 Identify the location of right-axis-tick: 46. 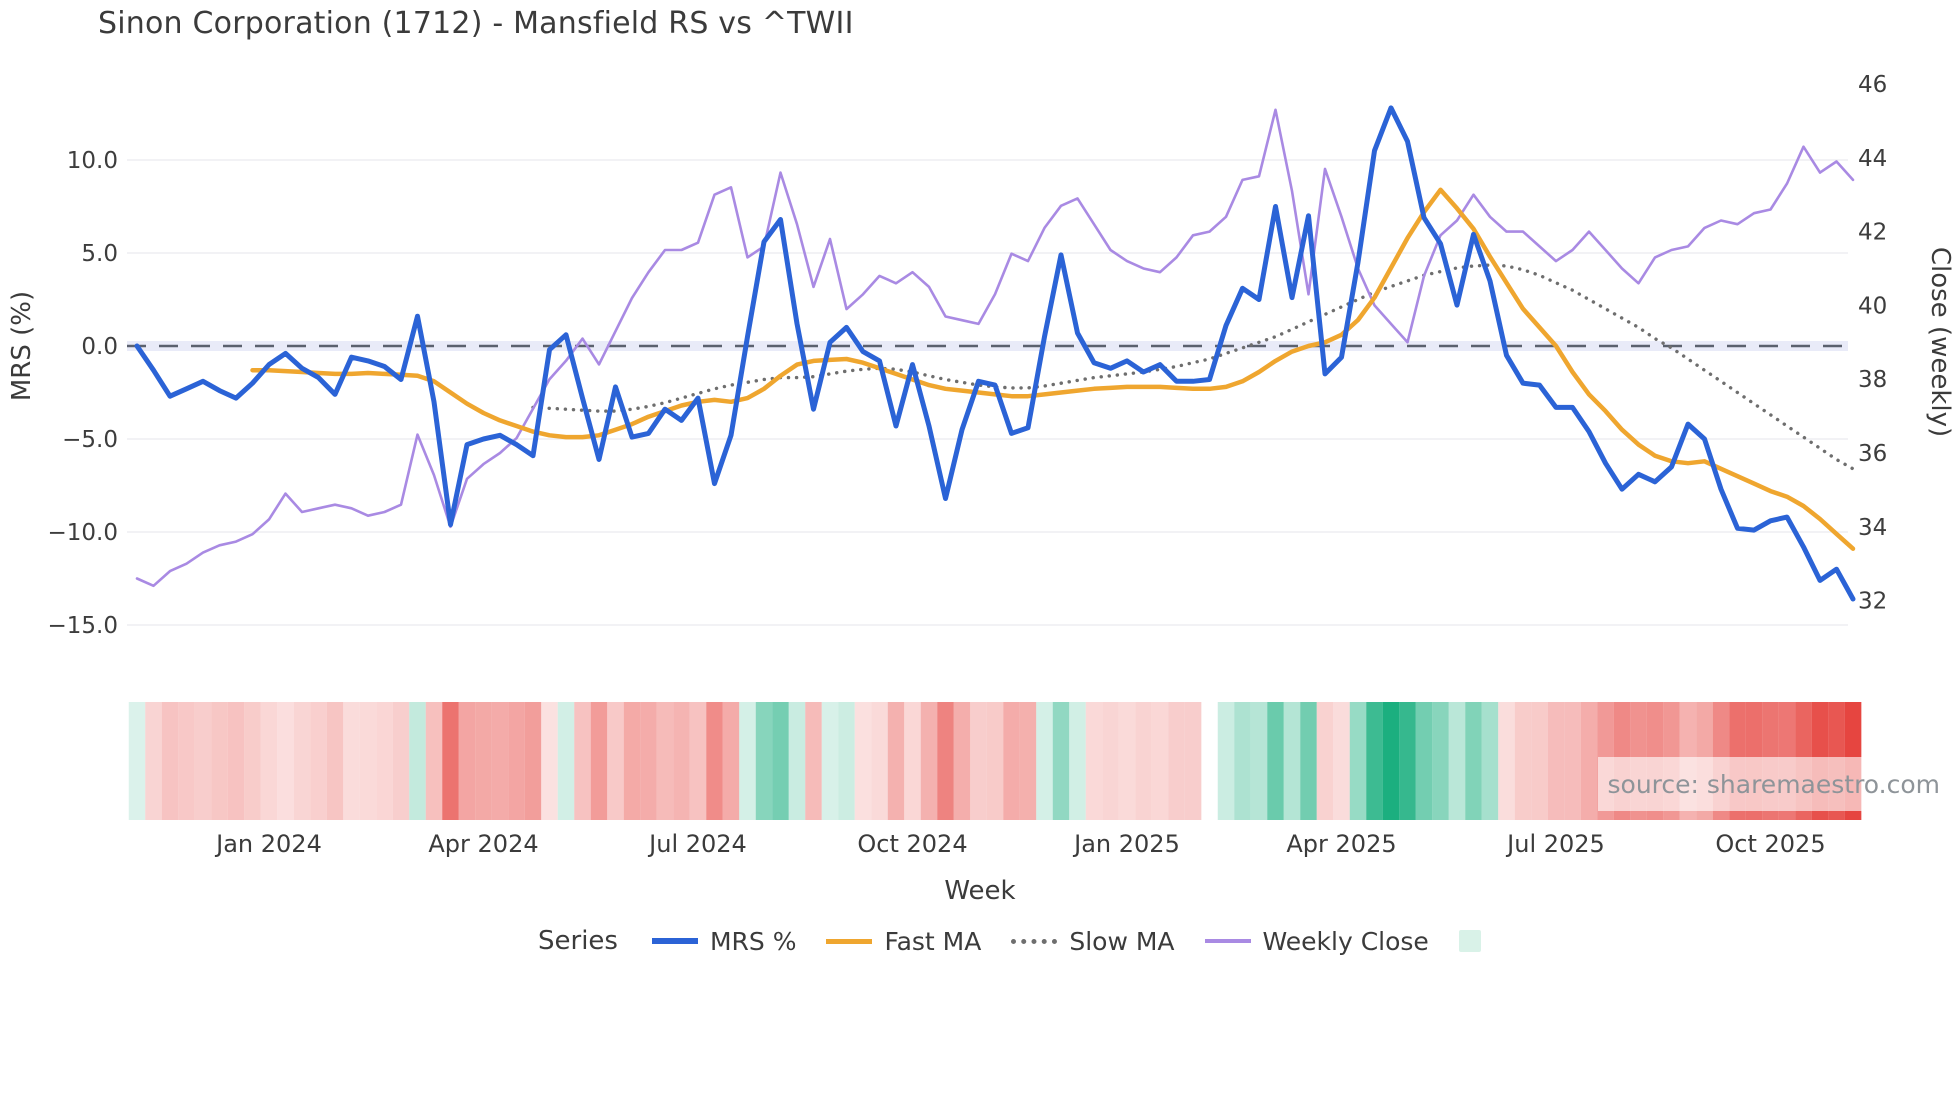
(1872, 85).